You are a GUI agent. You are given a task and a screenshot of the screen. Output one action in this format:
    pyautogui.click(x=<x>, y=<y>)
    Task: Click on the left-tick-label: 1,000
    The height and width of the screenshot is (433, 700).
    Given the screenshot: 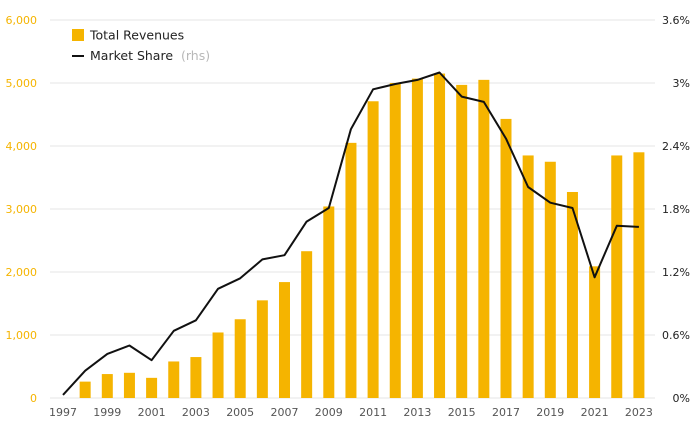 What is the action you would take?
    pyautogui.click(x=22, y=335)
    